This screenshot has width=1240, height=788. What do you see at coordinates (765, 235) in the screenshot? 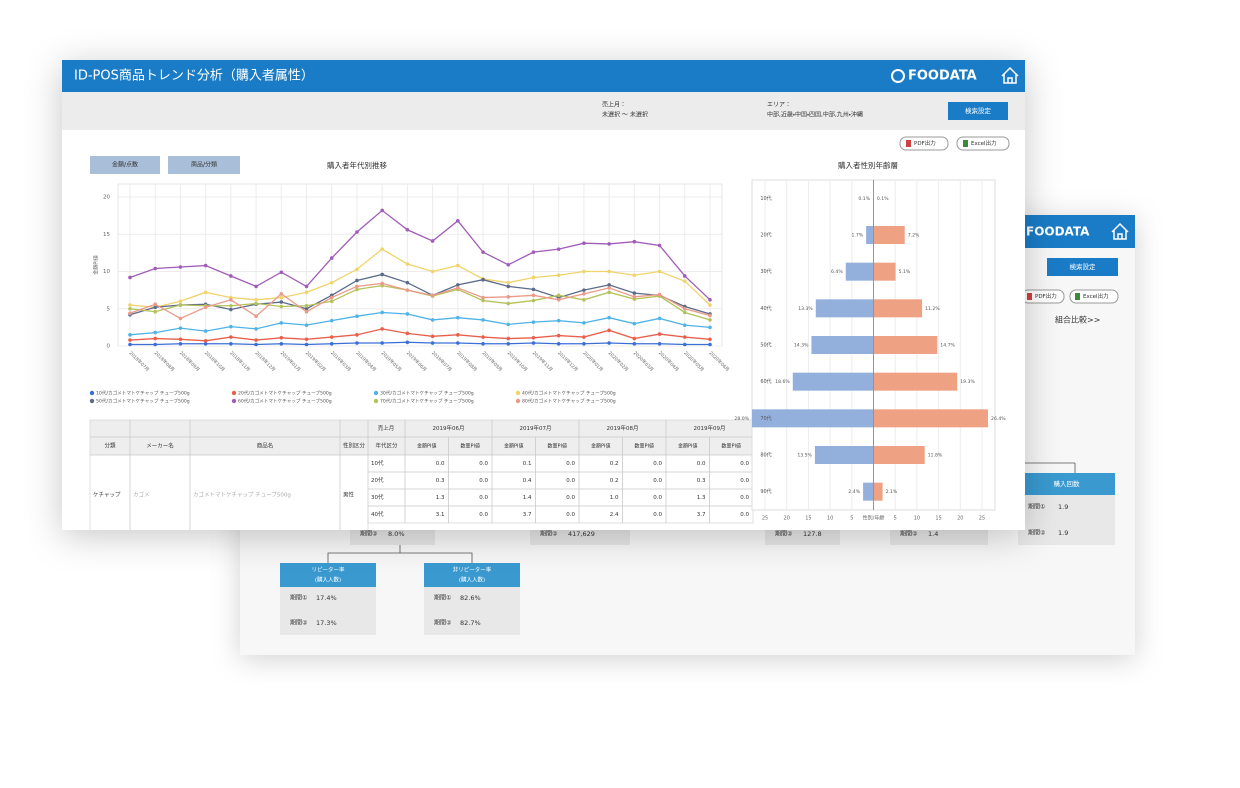
I see `y-tick-label: 20代` at bounding box center [765, 235].